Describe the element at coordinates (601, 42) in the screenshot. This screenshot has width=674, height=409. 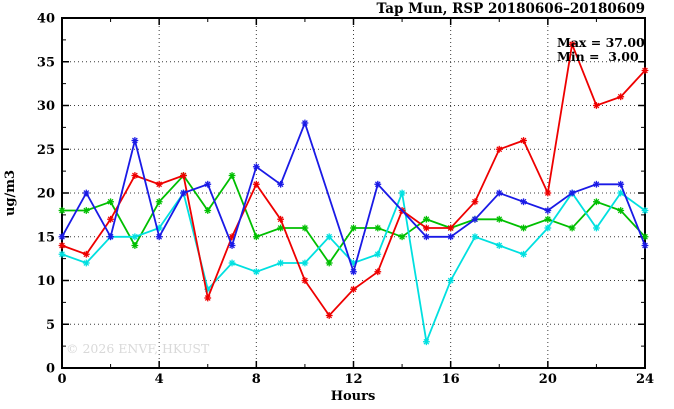
I see `max-annotation: Max = 37.00` at that location.